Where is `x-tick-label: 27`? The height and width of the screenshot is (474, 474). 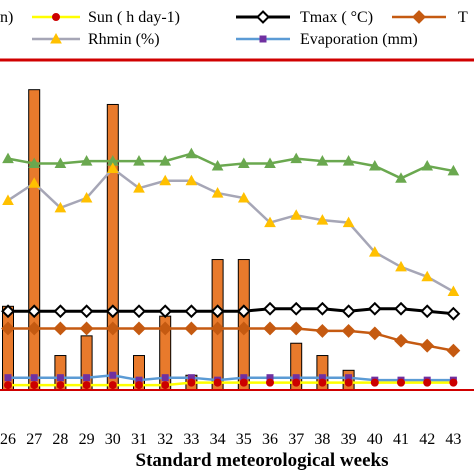 x-tick-label: 27 is located at coordinates (34, 439).